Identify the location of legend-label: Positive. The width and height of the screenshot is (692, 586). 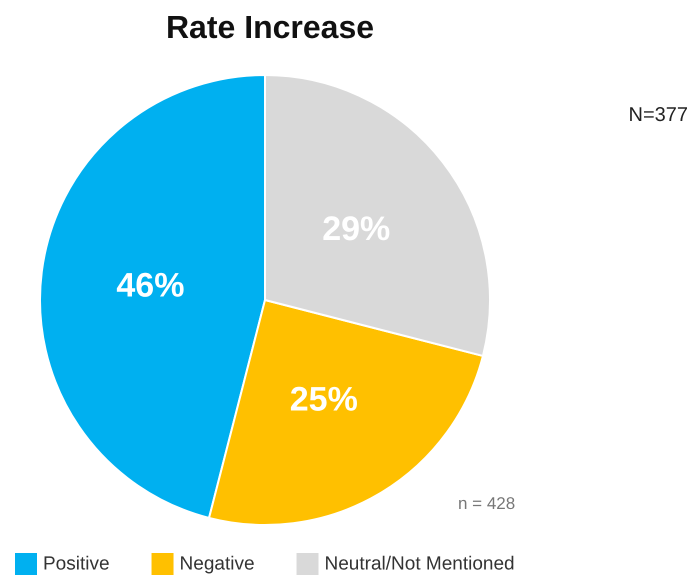
(76, 564).